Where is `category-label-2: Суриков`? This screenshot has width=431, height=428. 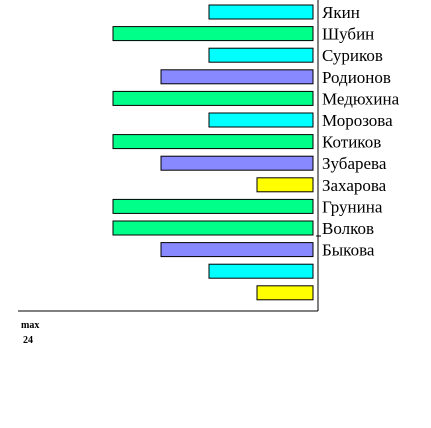
category-label-2: Суриков is located at coordinates (352, 55).